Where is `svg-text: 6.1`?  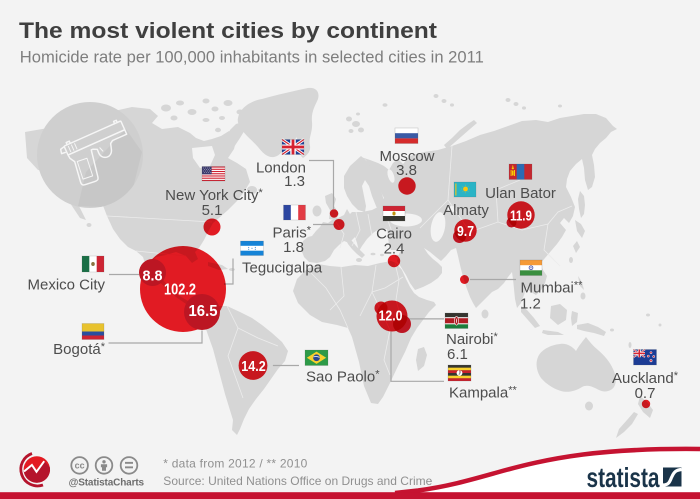 svg-text: 6.1 is located at coordinates (457, 354).